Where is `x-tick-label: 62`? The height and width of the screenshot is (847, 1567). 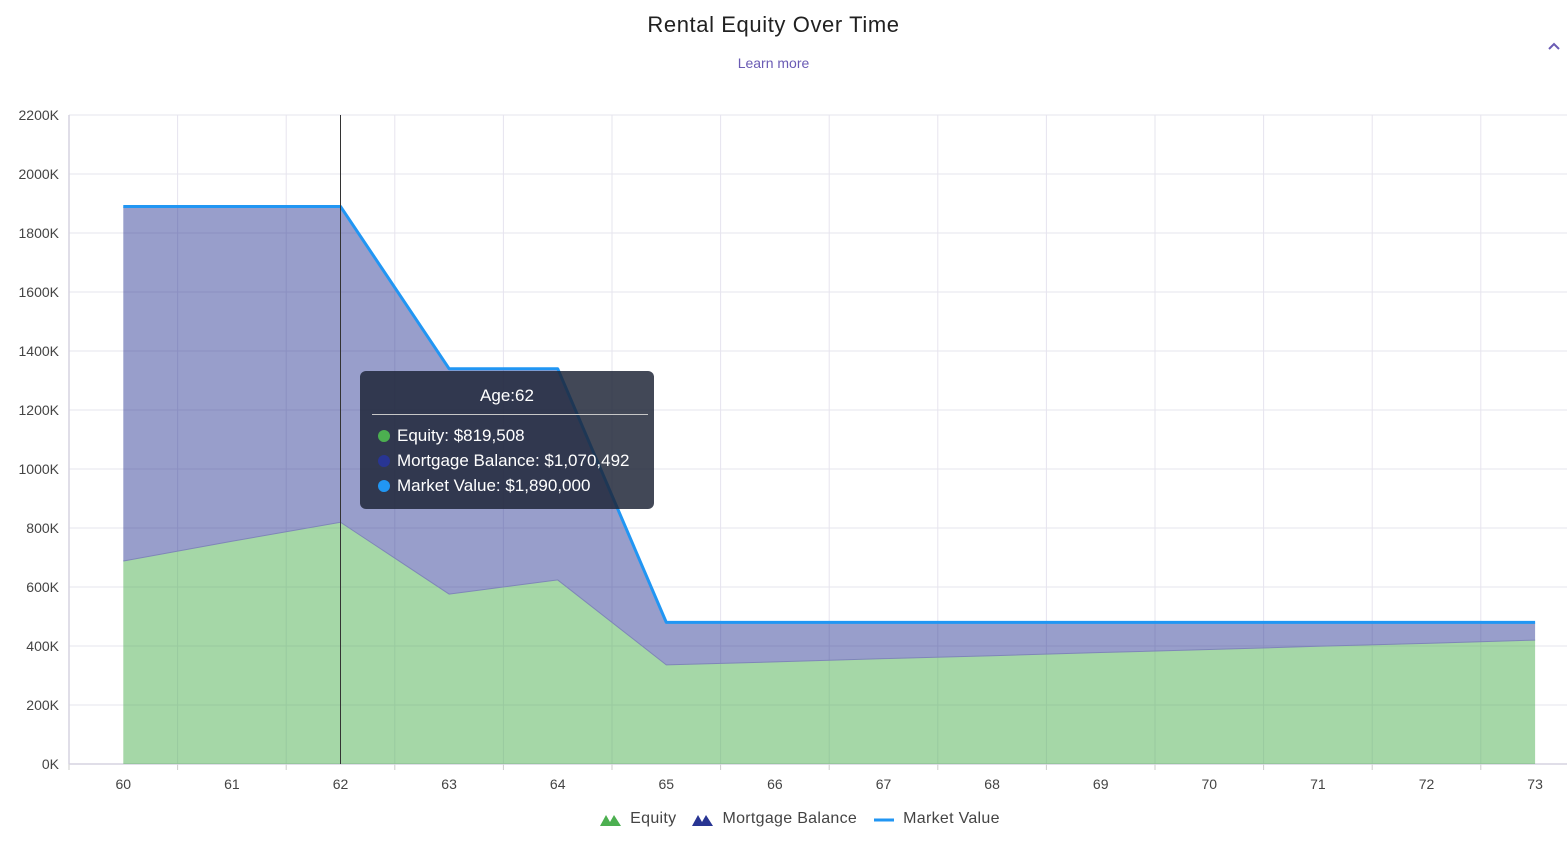
x-tick-label: 62 is located at coordinates (341, 784).